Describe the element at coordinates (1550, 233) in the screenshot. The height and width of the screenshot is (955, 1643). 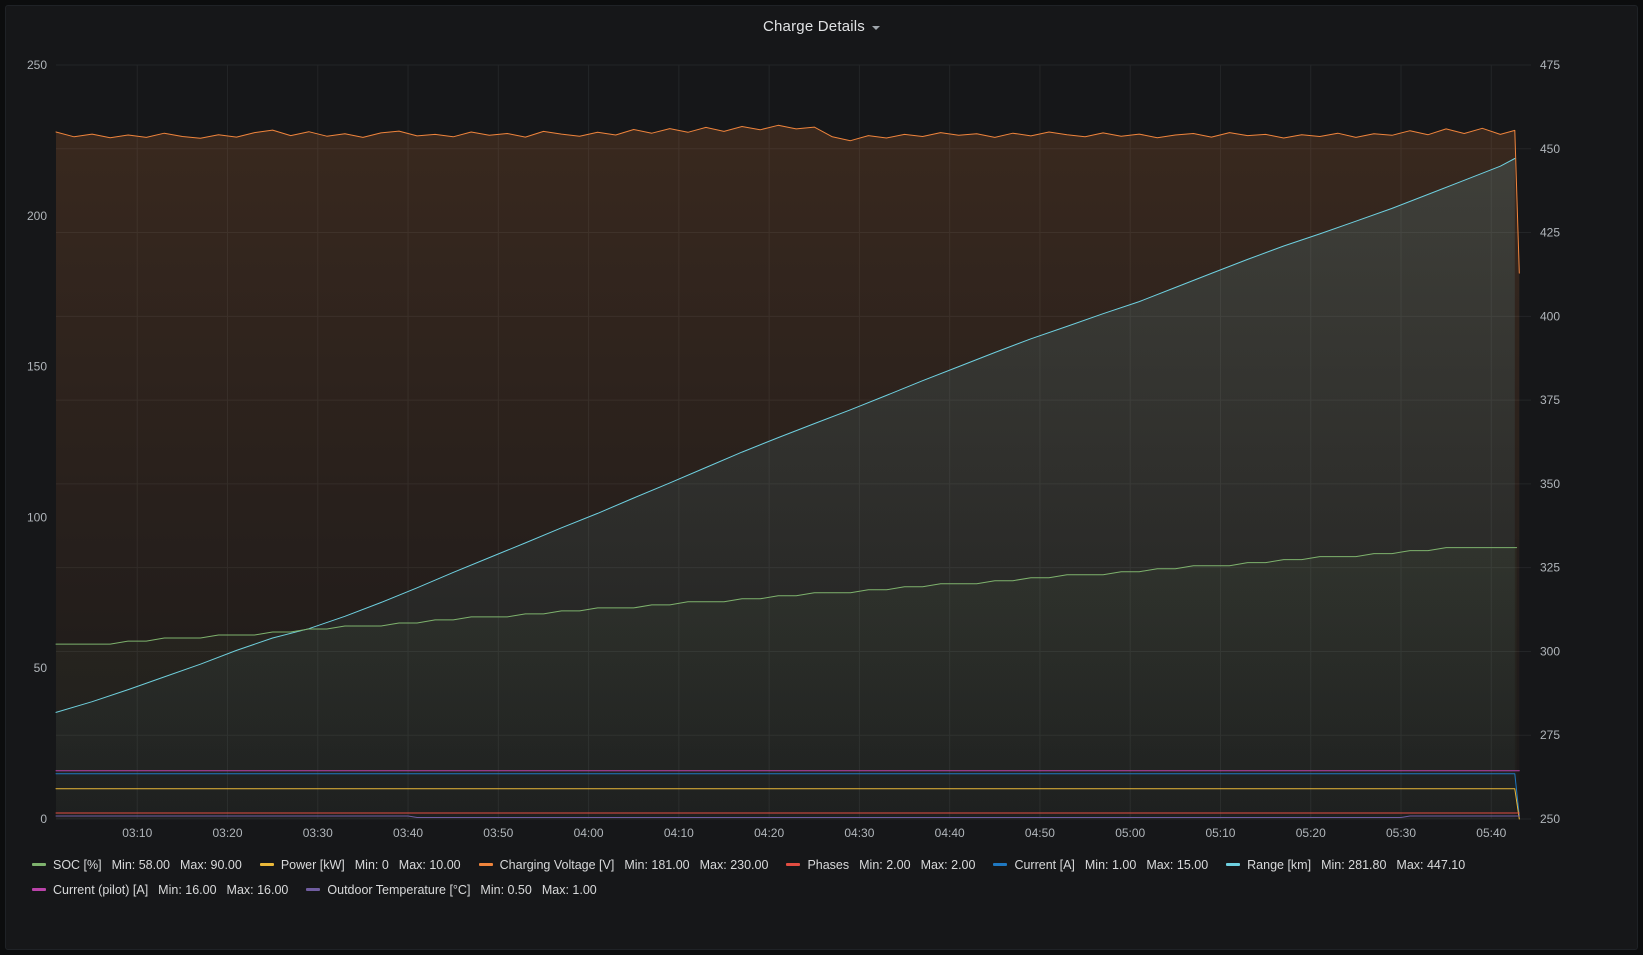
I see `right-axis-tick-label: 425` at that location.